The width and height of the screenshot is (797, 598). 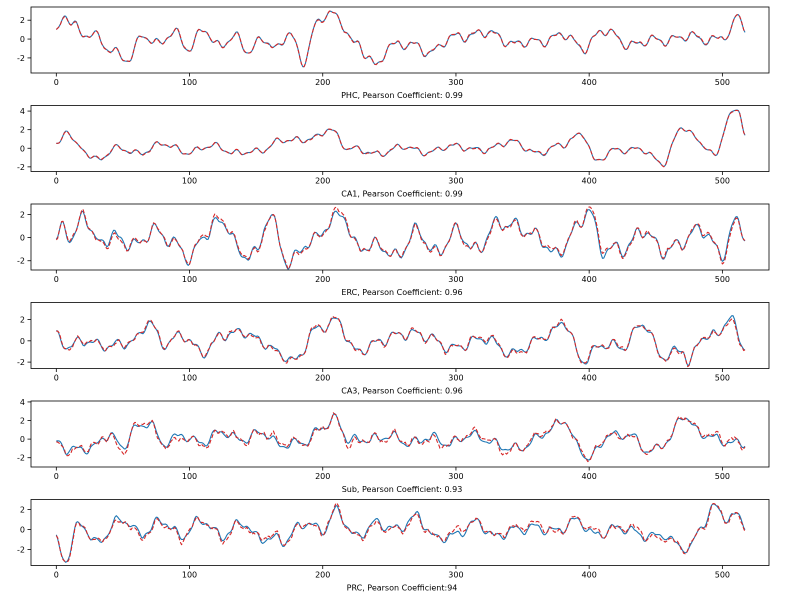 I want to click on x-axis-label: PHC, Pearson Coefficient: 0.99, so click(x=402, y=95).